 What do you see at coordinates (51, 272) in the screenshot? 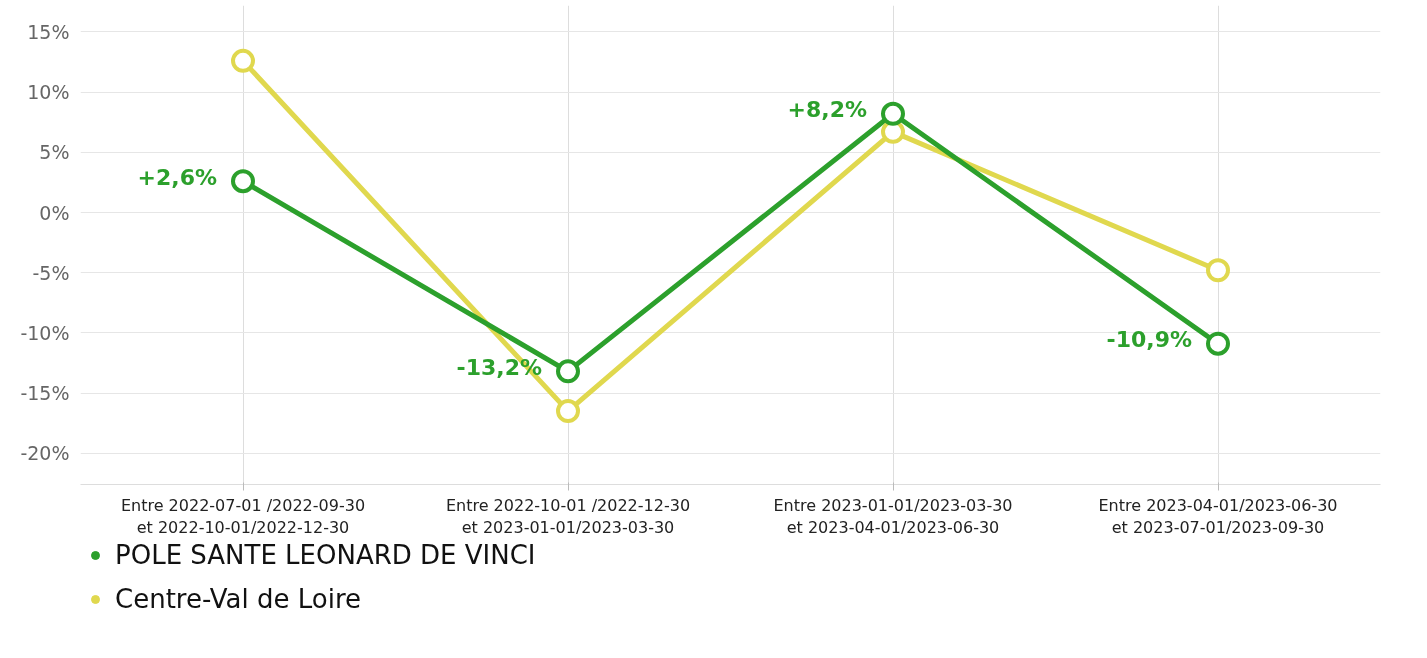
I see `y-tick-label: -5%` at bounding box center [51, 272].